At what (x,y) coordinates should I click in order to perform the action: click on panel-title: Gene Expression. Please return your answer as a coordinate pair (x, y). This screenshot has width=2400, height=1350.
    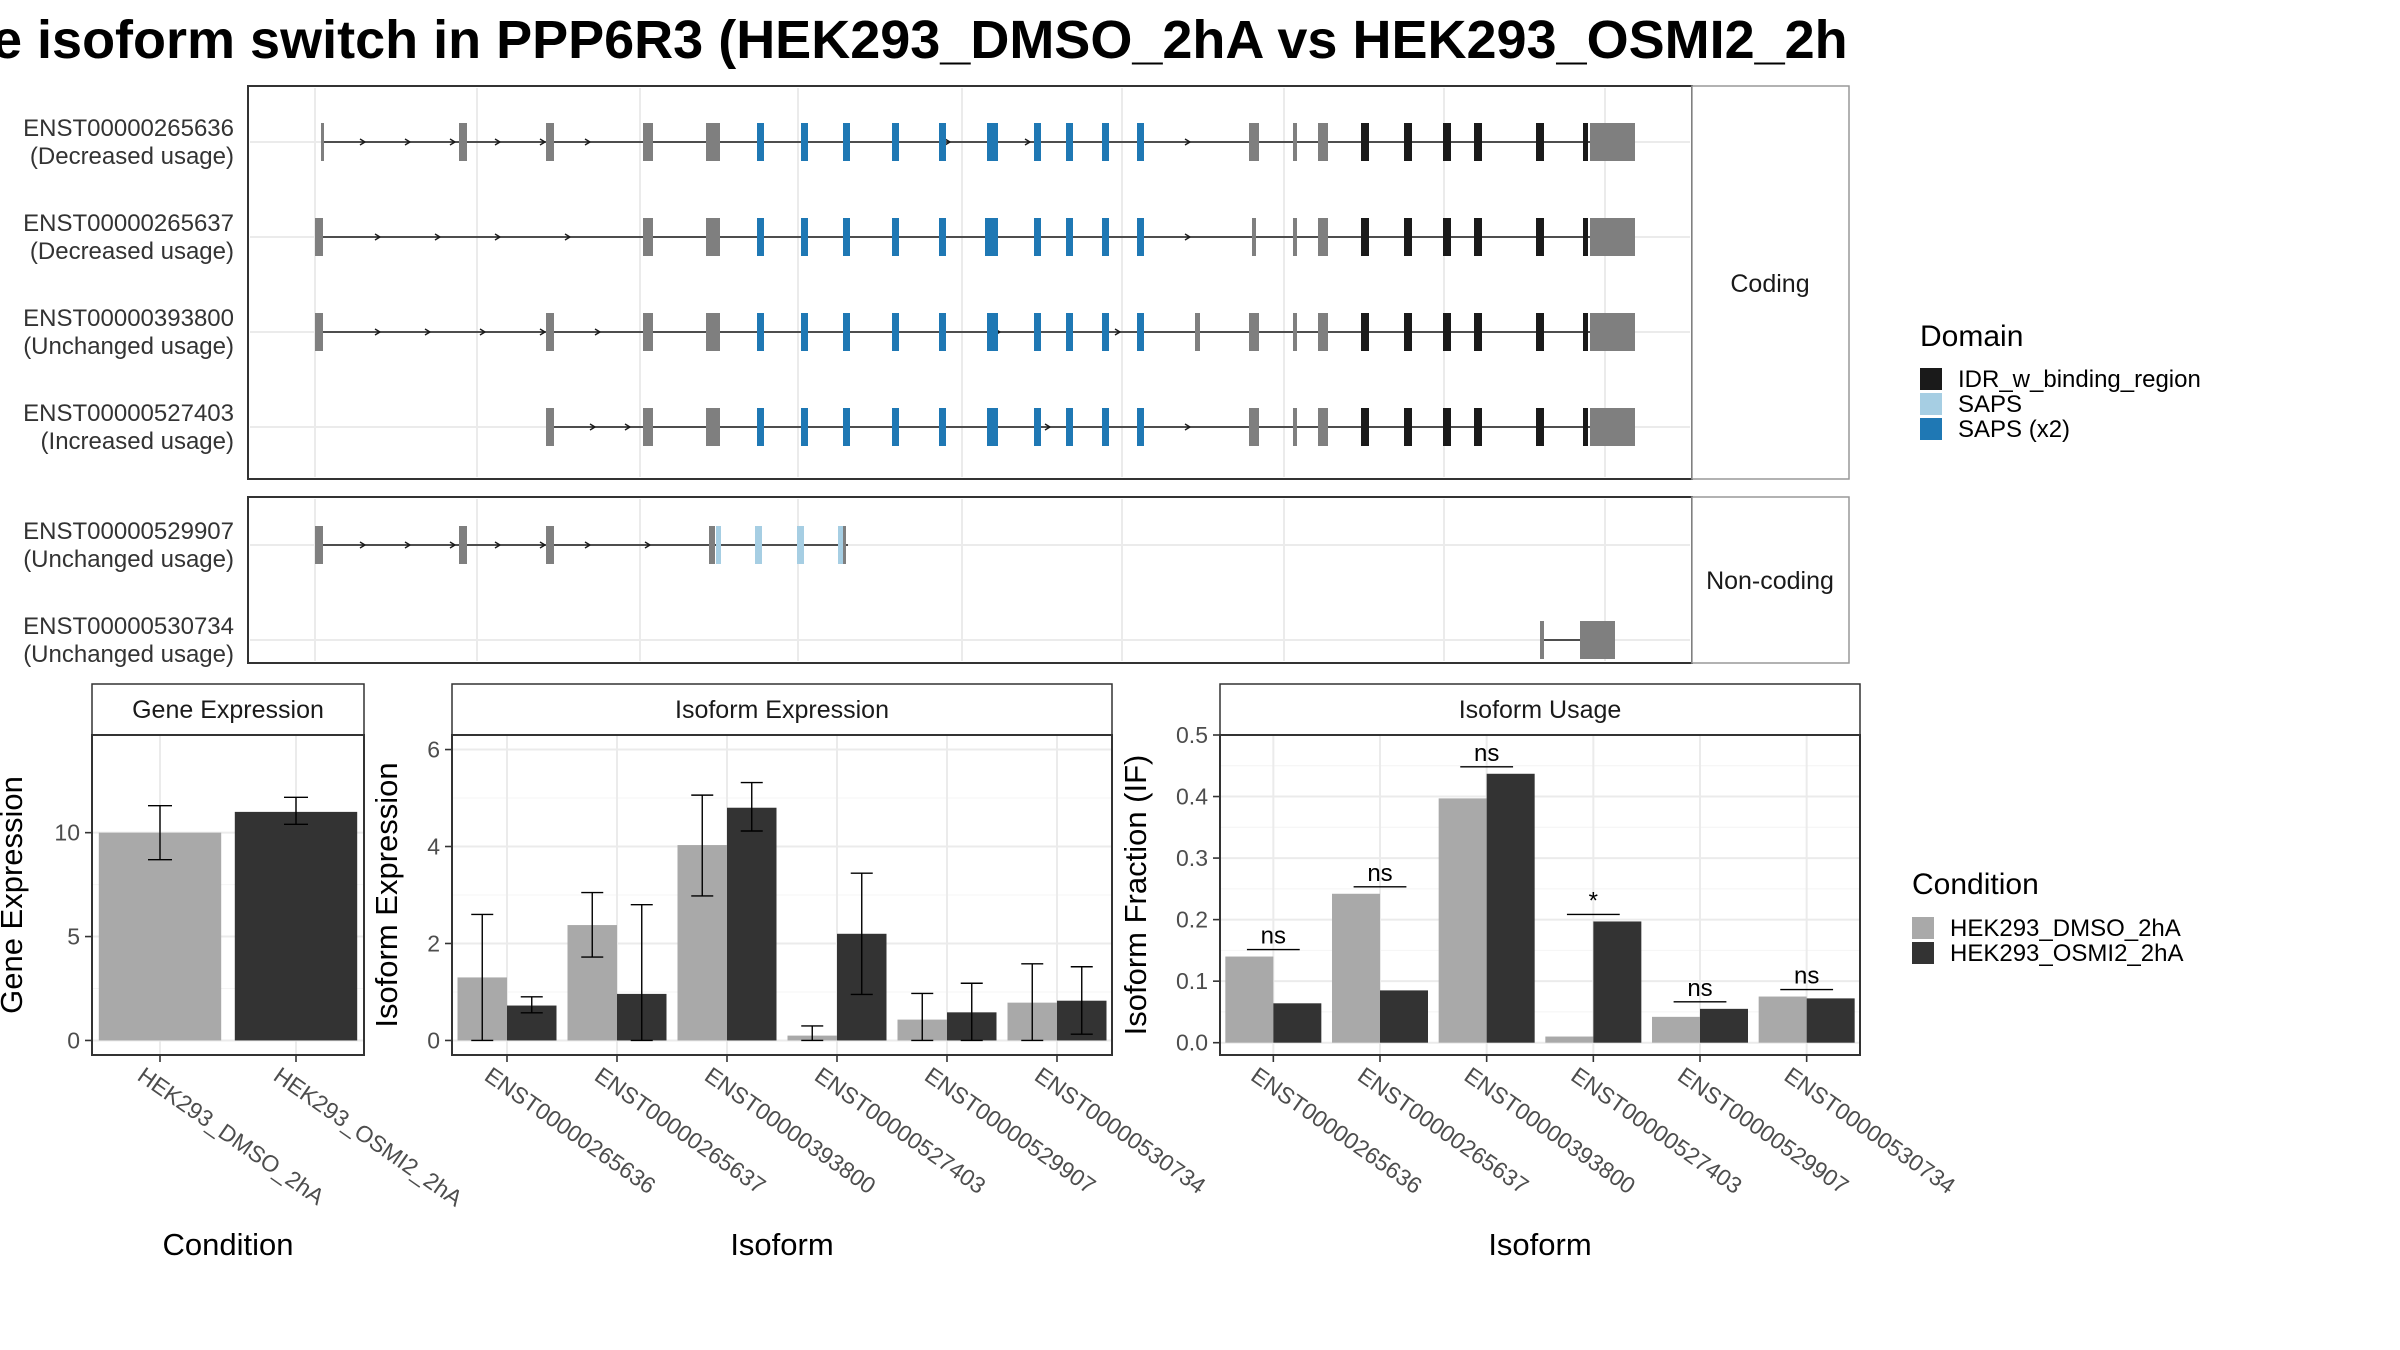
    Looking at the image, I should click on (228, 710).